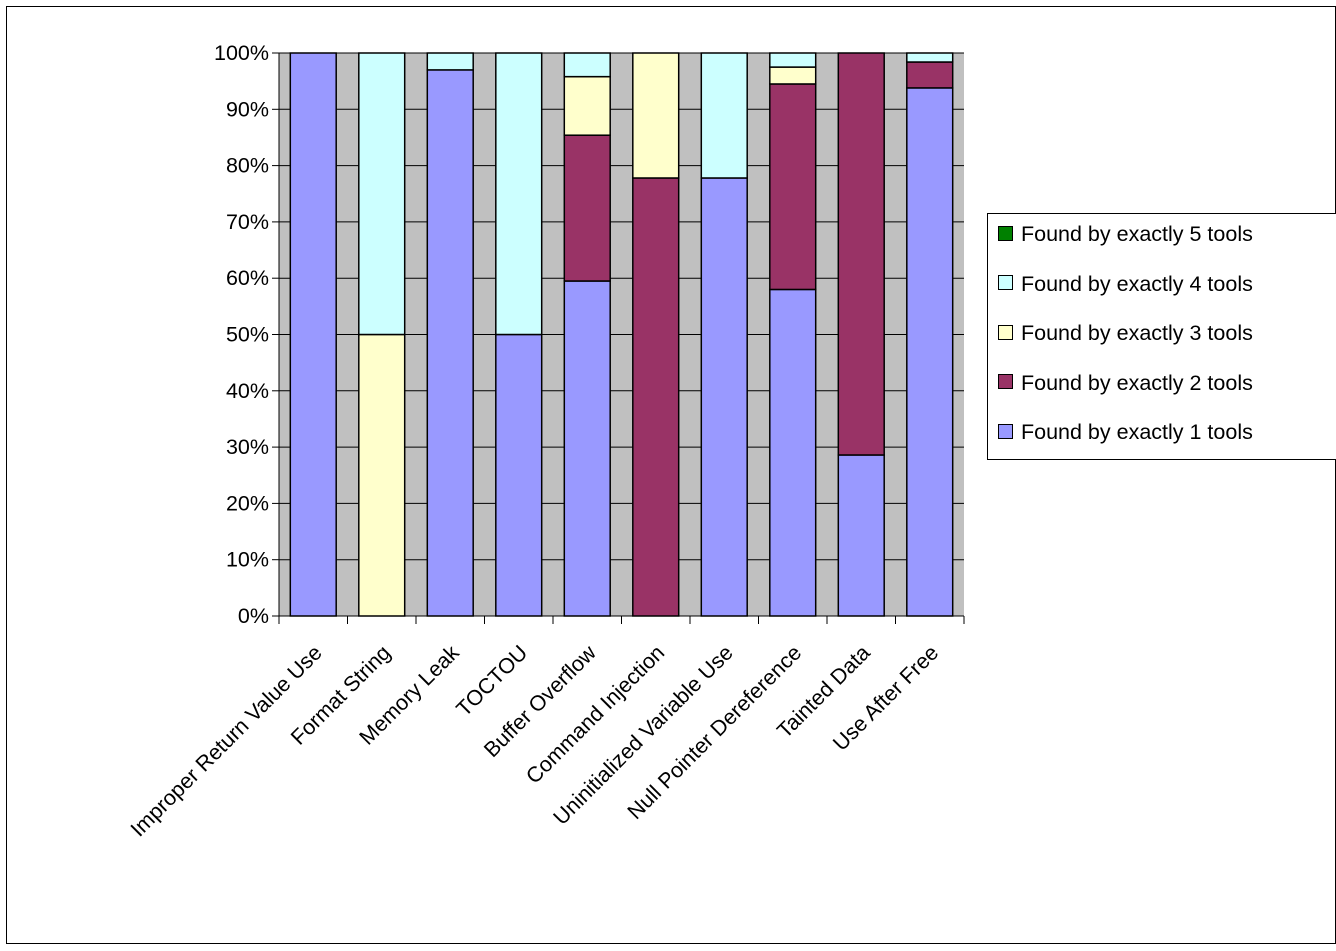  I want to click on legend-item: Found by exactly 3 tools, so click(1125, 333).